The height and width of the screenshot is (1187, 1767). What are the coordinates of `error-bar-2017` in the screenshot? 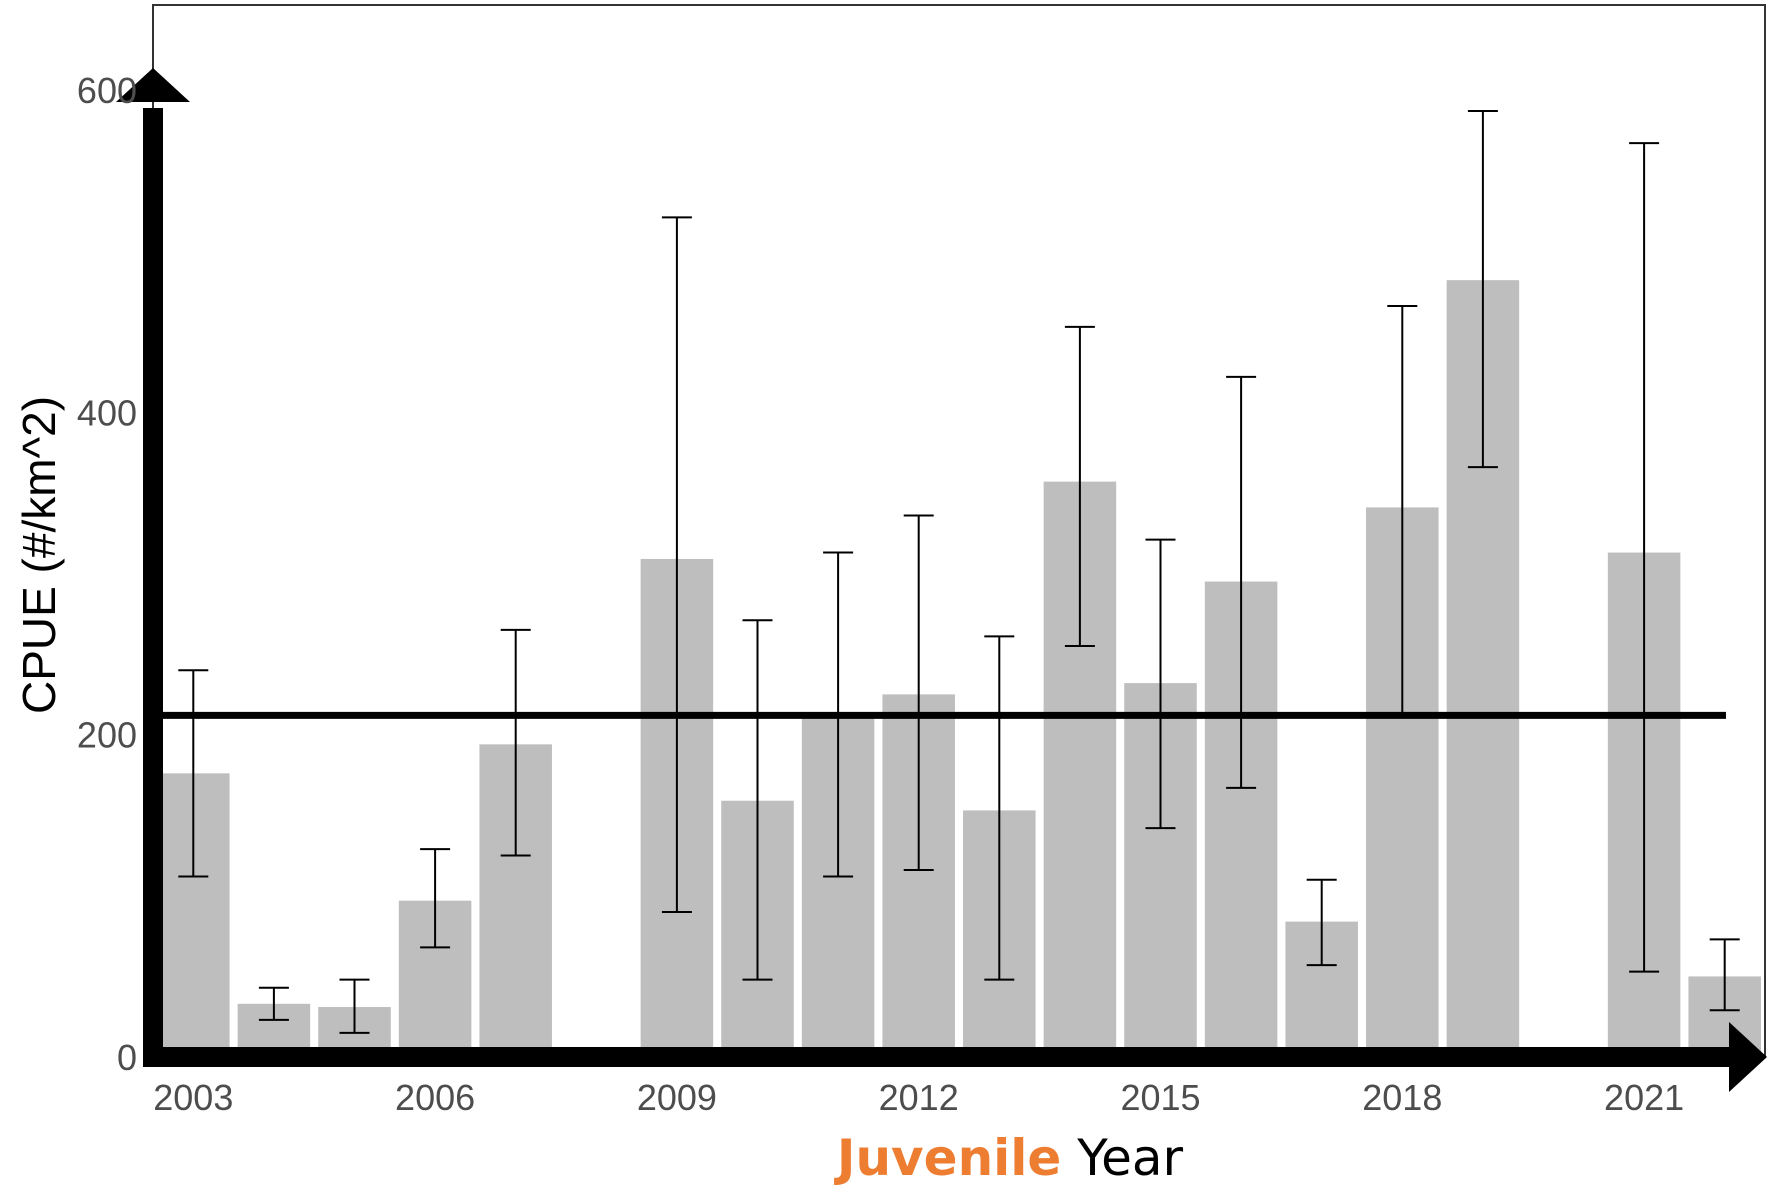 It's located at (1321, 922).